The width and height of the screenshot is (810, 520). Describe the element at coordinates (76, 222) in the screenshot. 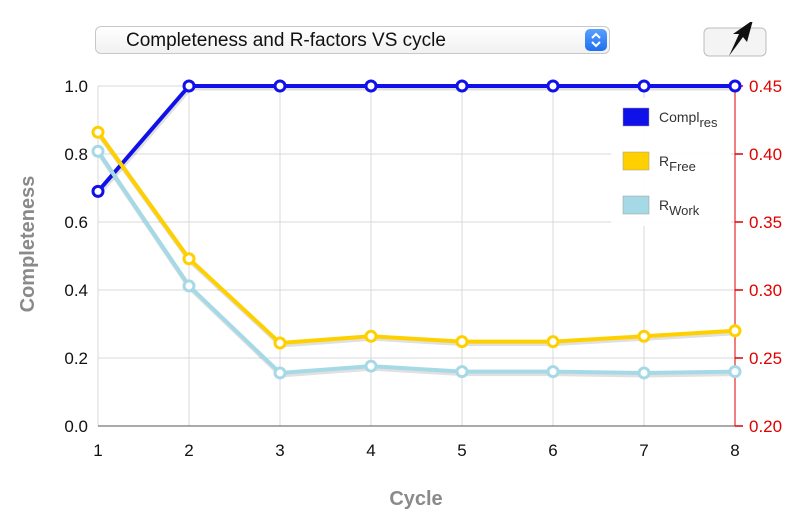

I see `y-left-tick-label: 0.6` at that location.